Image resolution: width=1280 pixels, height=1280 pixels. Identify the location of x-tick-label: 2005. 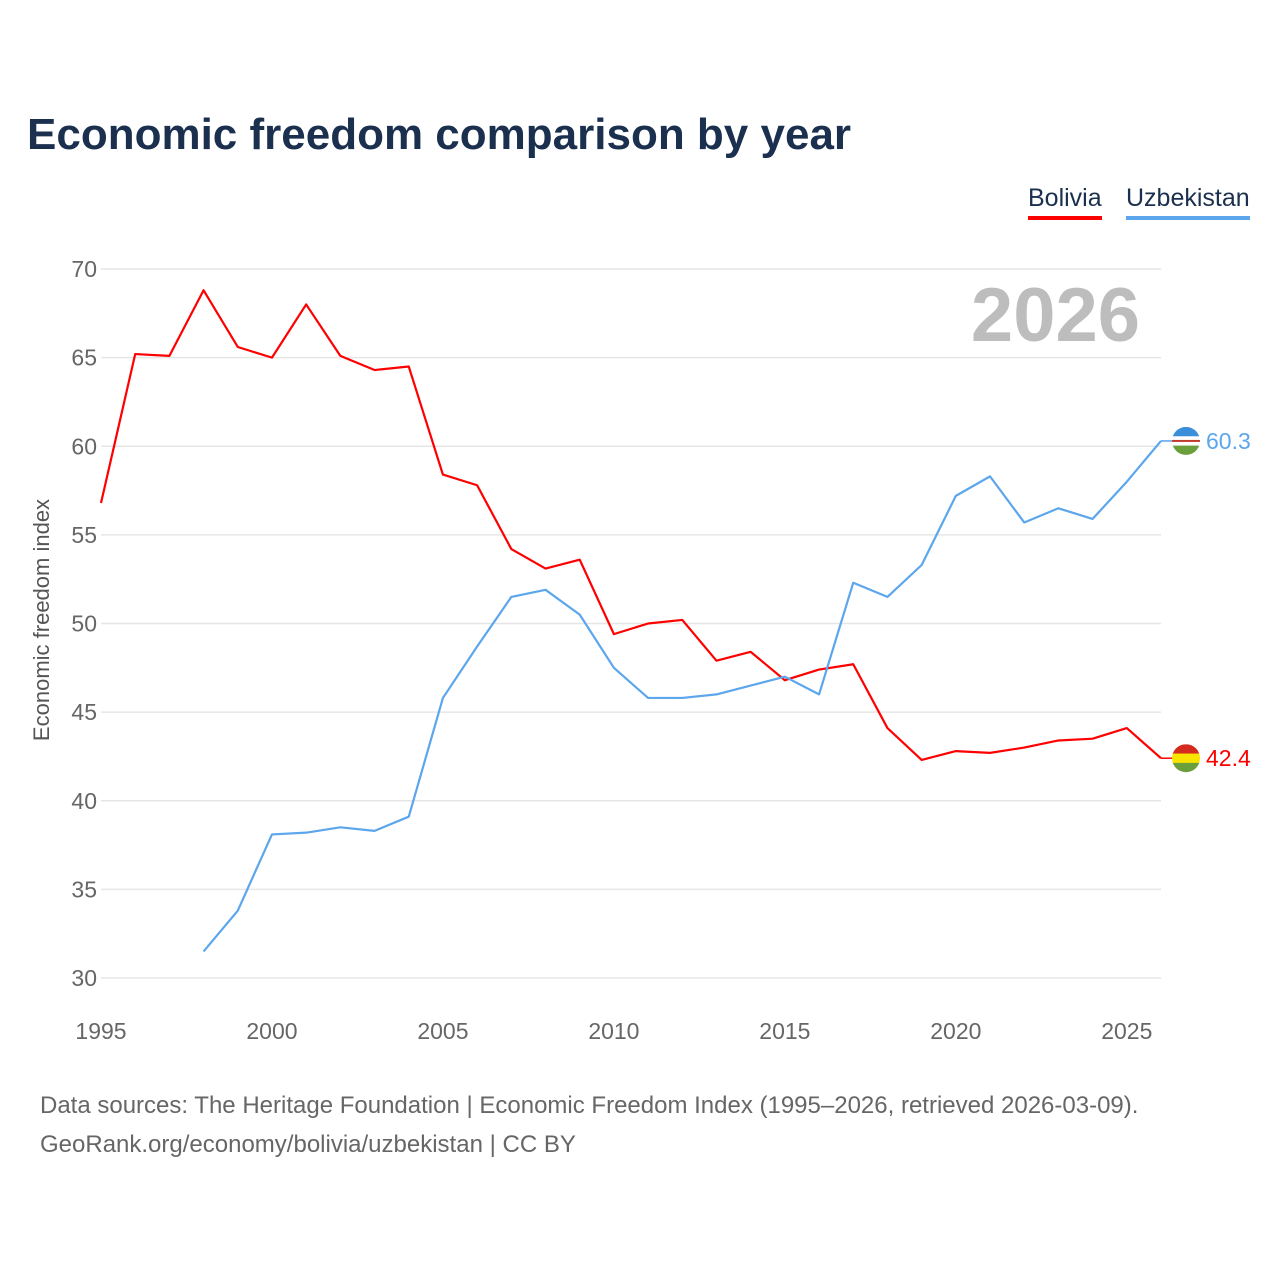
(442, 1031).